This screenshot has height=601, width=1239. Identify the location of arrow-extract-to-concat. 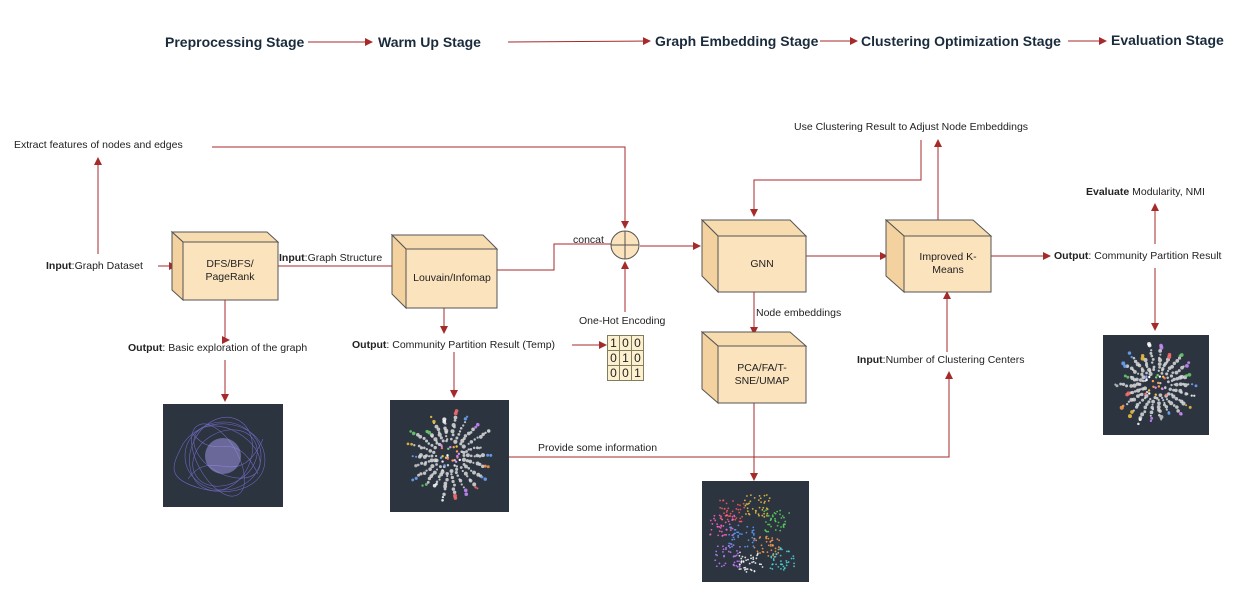
(420, 187).